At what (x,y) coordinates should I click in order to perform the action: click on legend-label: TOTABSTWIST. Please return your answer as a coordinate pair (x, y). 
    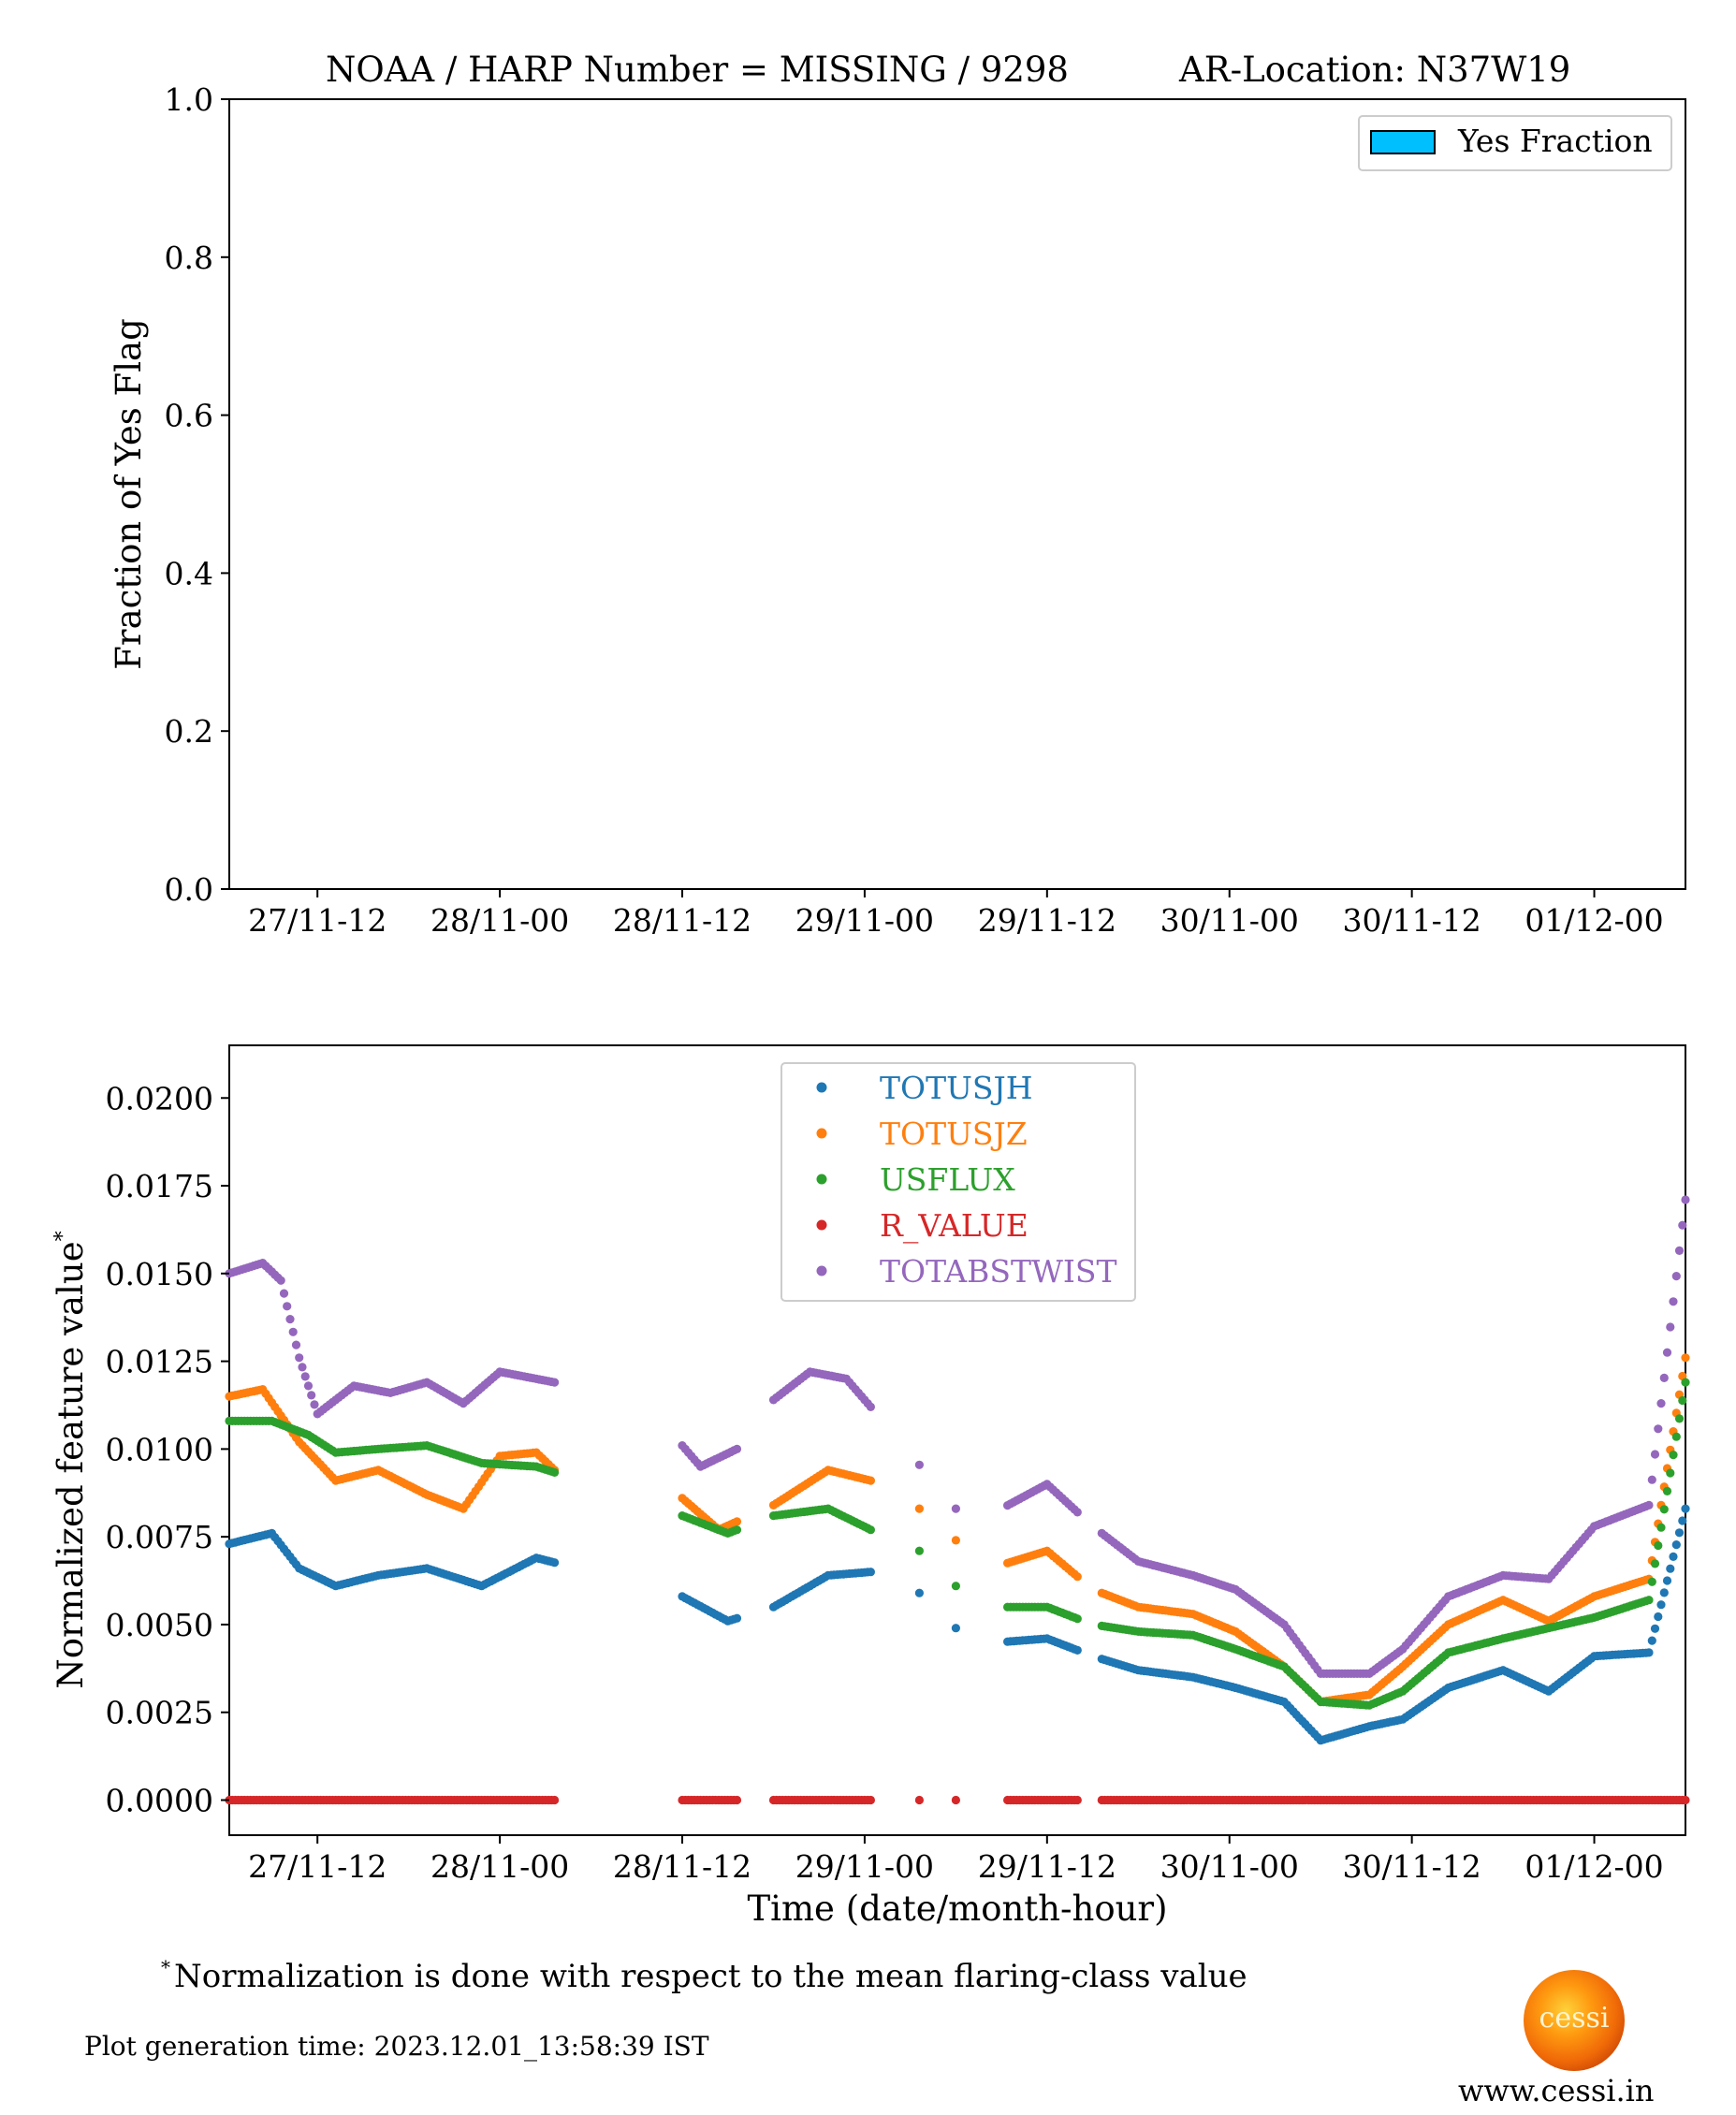
    Looking at the image, I should click on (998, 1271).